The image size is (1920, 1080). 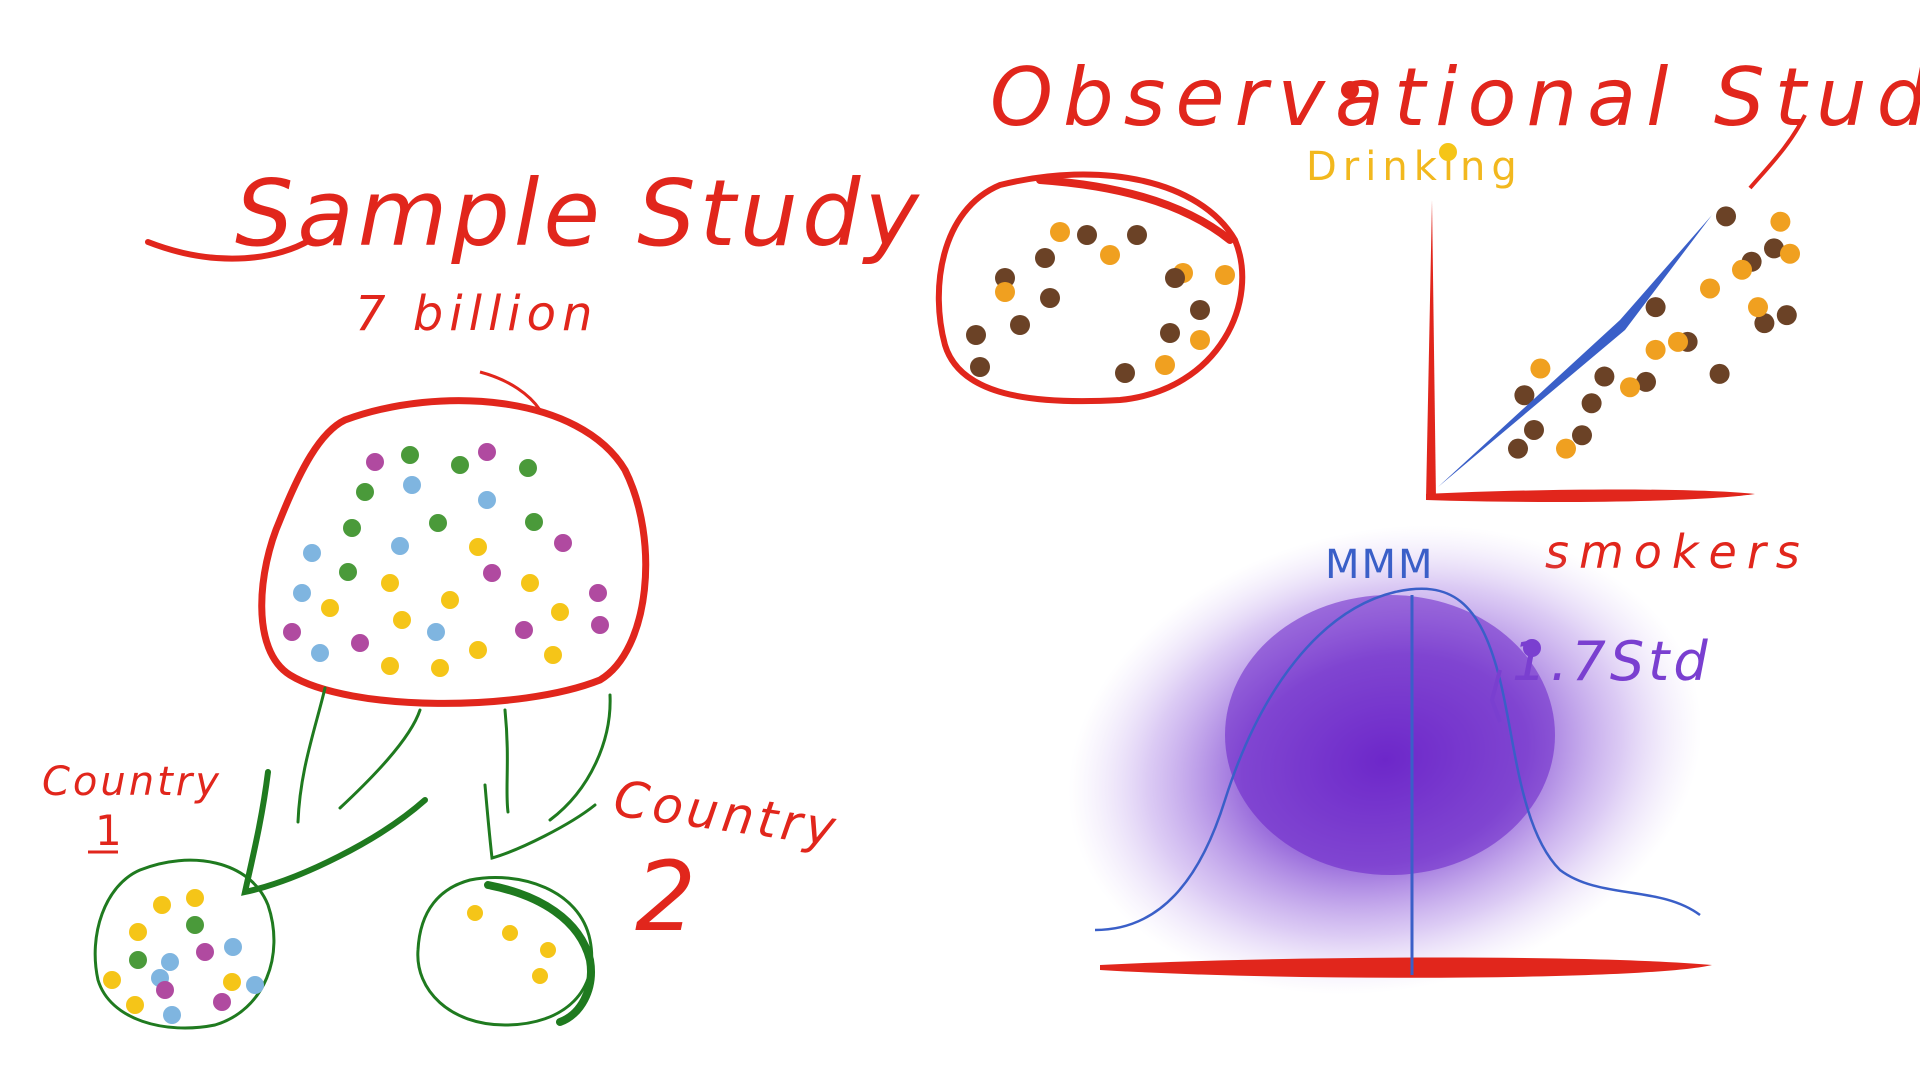 I want to click on population-dots, so click(x=446, y=560).